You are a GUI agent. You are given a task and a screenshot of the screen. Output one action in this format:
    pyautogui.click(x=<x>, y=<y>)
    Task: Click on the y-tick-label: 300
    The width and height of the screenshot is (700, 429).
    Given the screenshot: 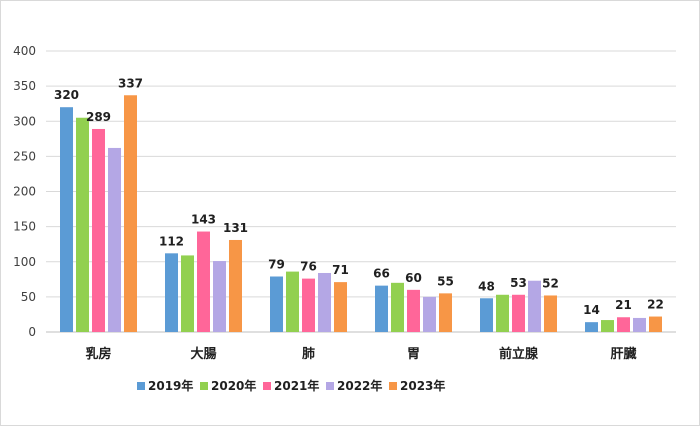 What is the action you would take?
    pyautogui.click(x=24, y=121)
    